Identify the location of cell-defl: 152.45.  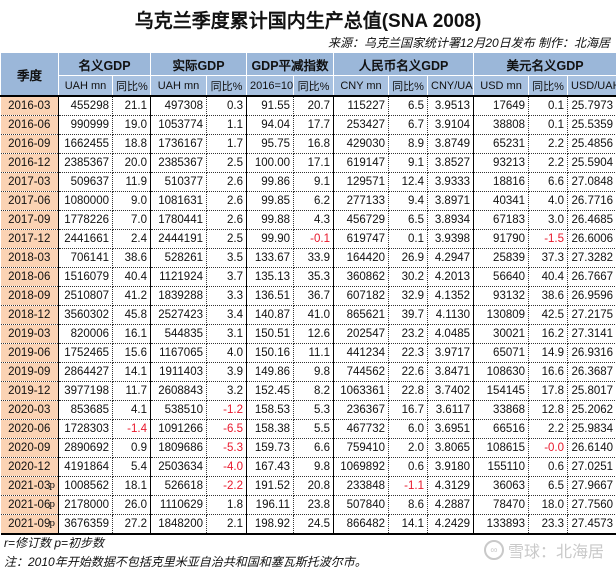
(270, 391).